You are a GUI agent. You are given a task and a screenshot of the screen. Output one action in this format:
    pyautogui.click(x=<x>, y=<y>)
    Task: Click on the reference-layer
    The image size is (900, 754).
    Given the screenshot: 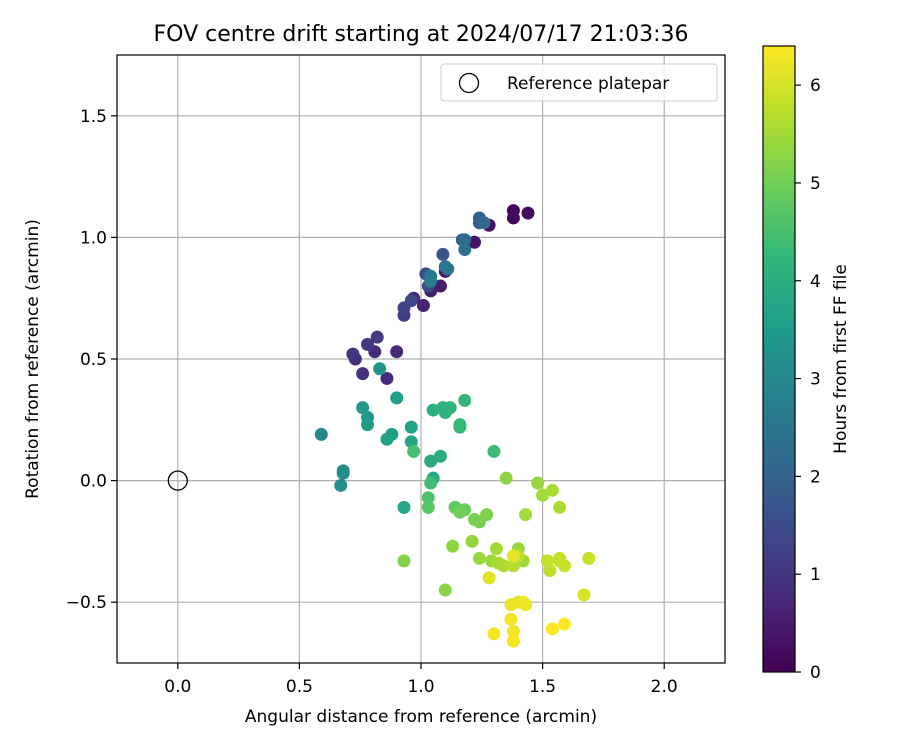 What is the action you would take?
    pyautogui.click(x=177, y=480)
    